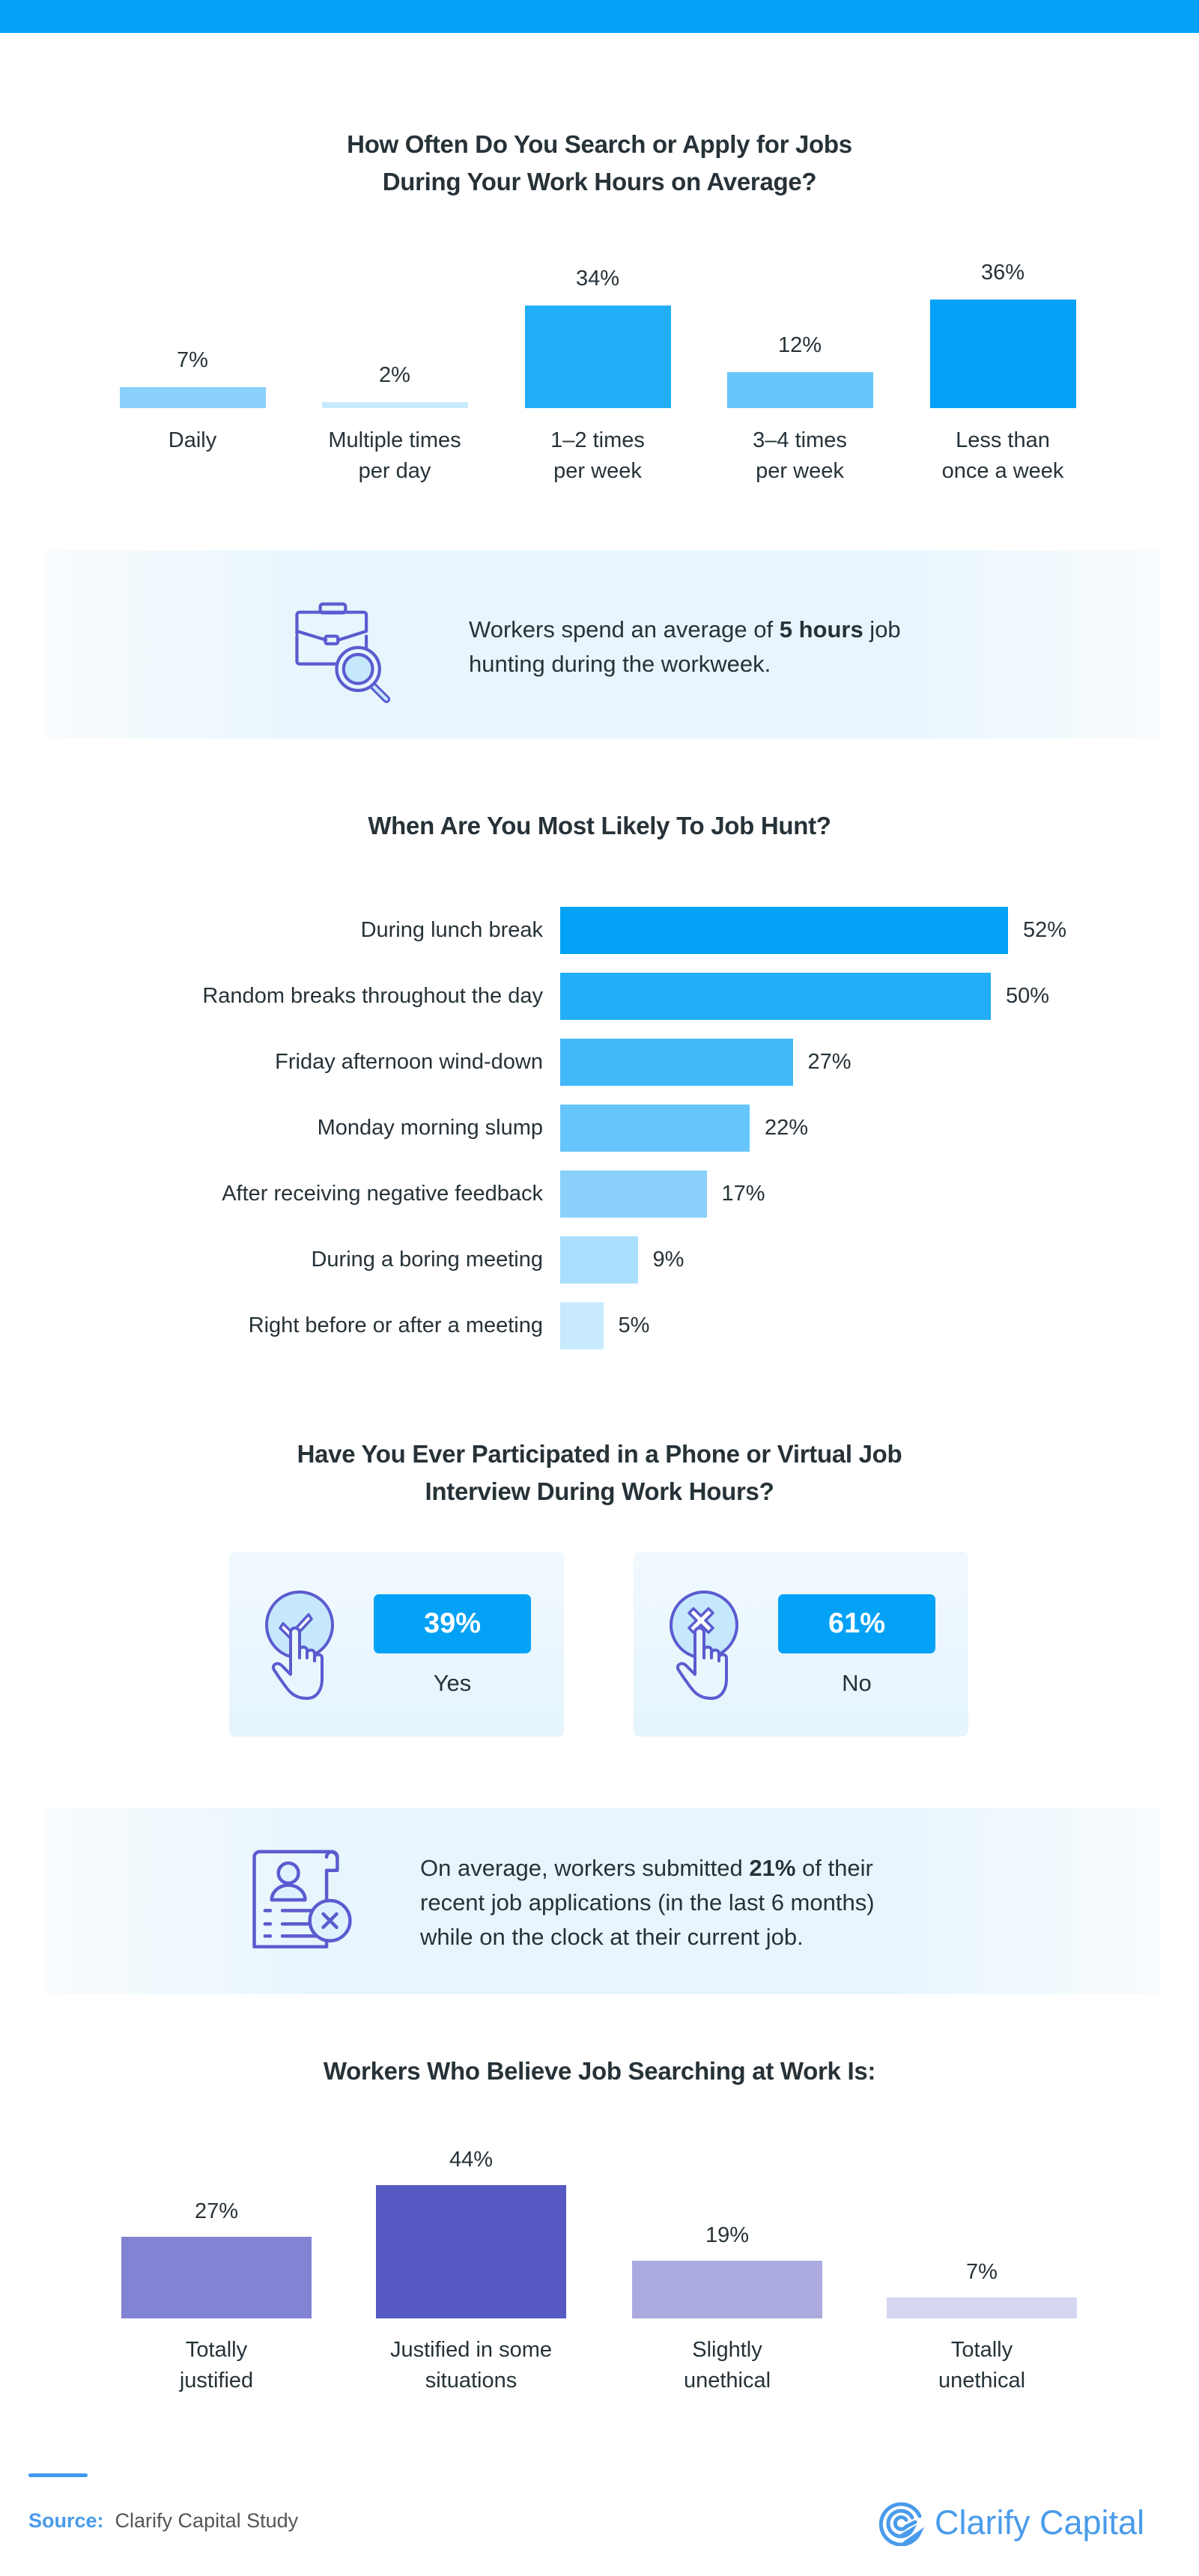  Describe the element at coordinates (471, 2365) in the screenshot. I see `category-label: Justified in some situations` at that location.